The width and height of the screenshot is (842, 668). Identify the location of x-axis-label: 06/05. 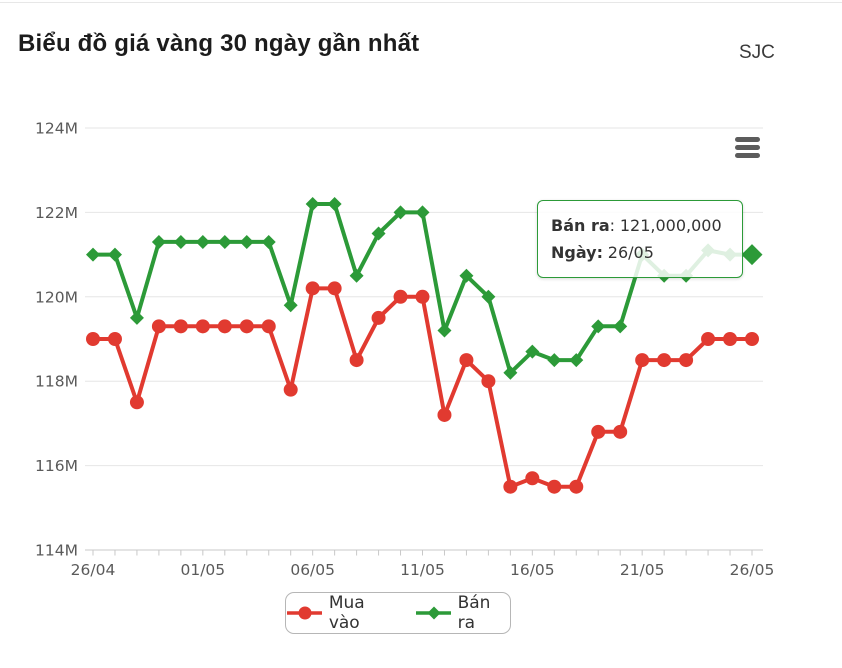
(312, 570).